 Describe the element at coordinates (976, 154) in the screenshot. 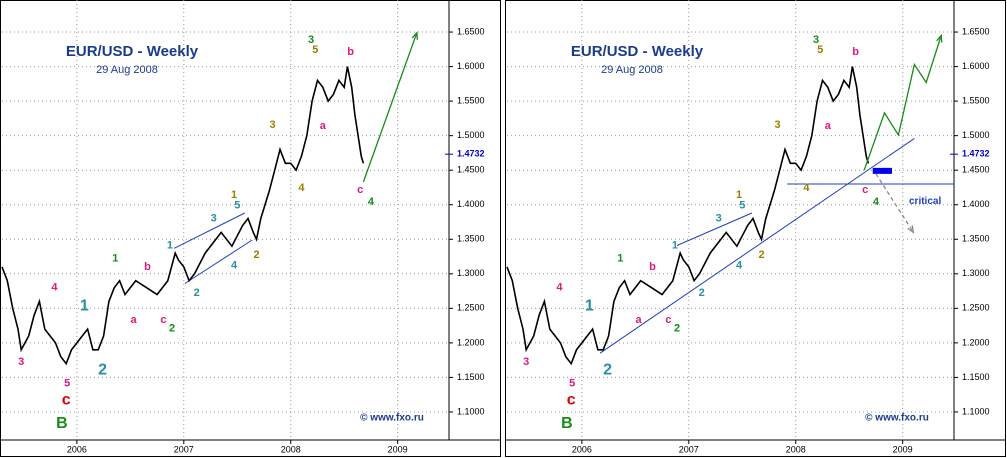

I see `last-price-label: 1.4732` at that location.